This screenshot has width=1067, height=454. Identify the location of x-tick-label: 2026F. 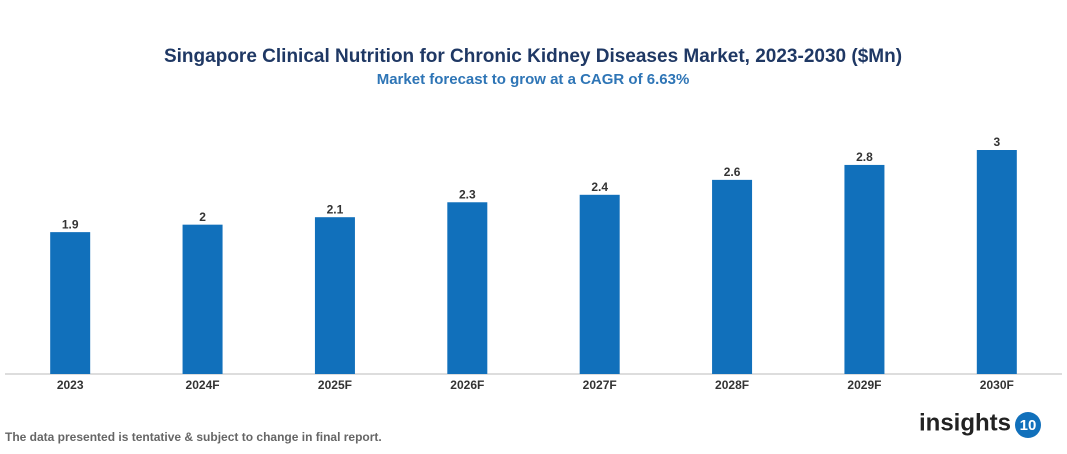
(467, 385).